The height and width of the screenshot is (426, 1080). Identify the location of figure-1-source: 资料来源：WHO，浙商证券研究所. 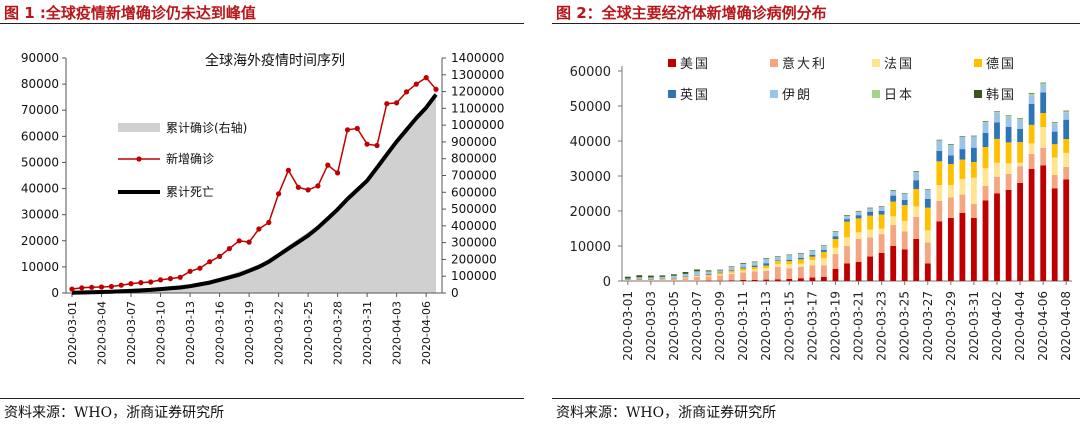
(114, 413).